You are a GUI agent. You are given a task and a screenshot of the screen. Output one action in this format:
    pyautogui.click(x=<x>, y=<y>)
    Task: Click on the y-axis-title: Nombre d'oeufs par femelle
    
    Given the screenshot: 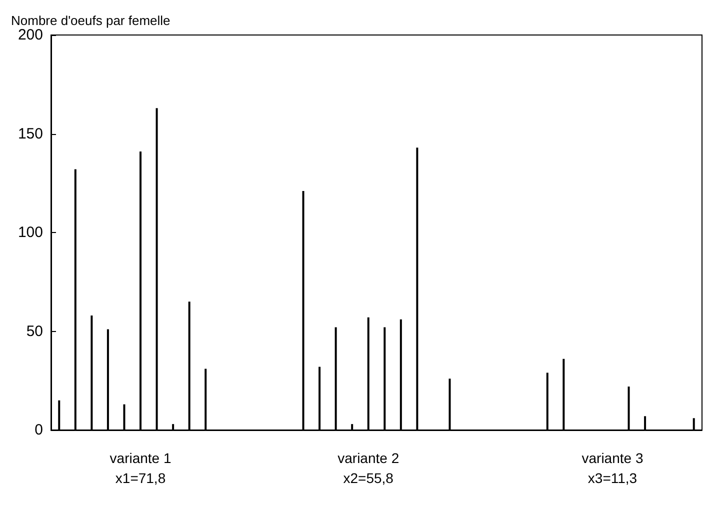 What is the action you would take?
    pyautogui.click(x=90, y=20)
    